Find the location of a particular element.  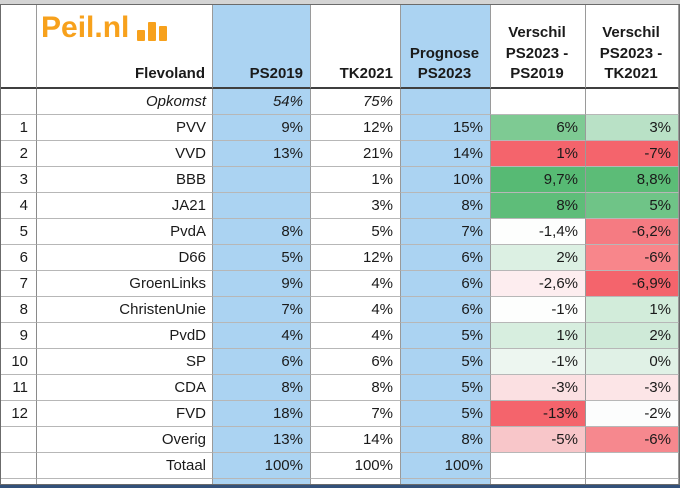

party-name: PvdD is located at coordinates (125, 336).